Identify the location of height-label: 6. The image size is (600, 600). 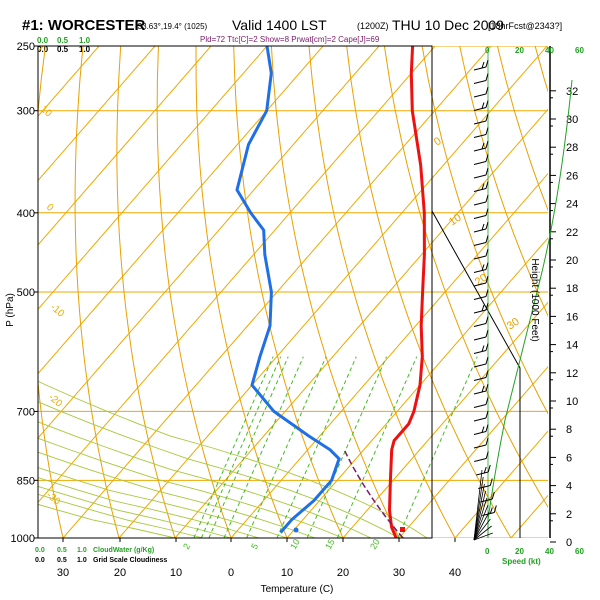
(569, 458).